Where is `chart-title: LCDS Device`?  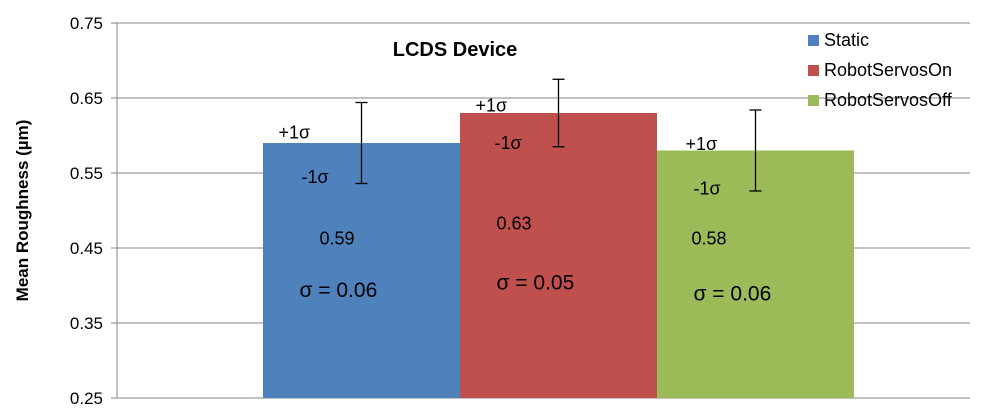 chart-title: LCDS Device is located at coordinates (455, 50).